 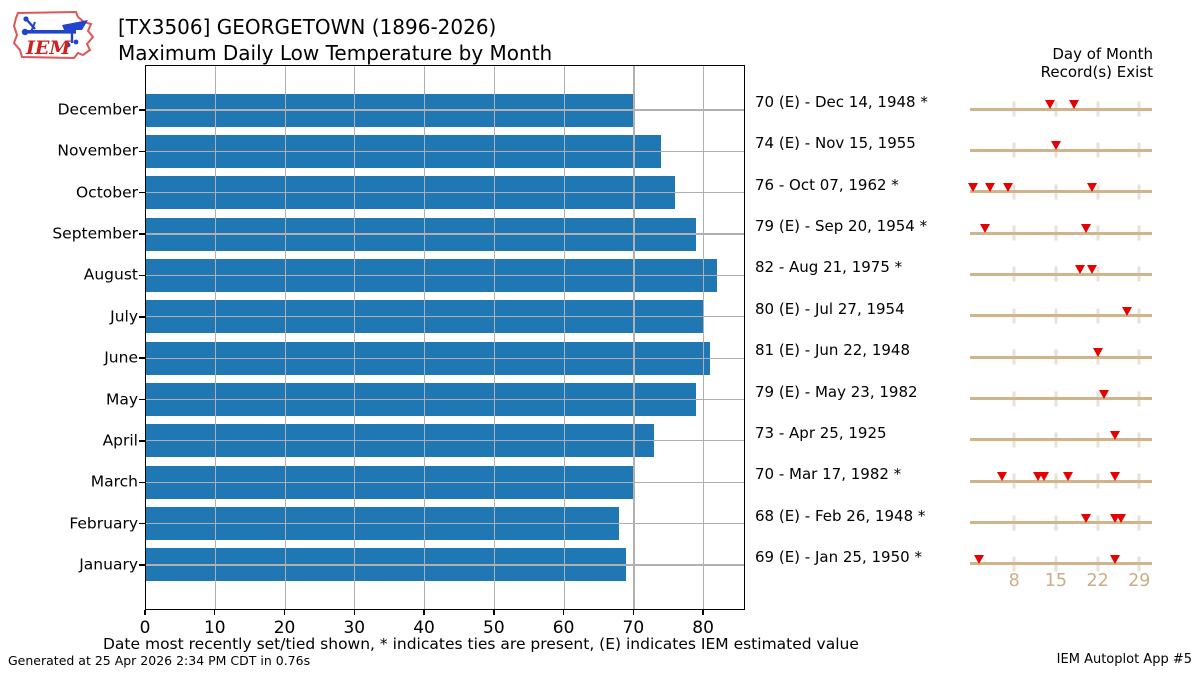 I want to click on gridline-y-july, so click(x=445, y=317).